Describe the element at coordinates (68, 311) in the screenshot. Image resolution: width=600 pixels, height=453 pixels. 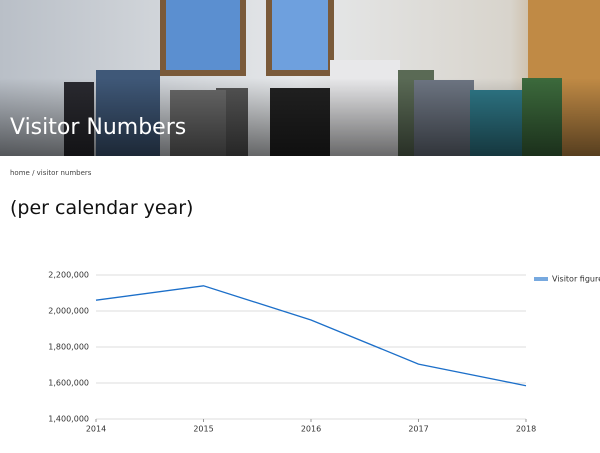
I see `y-tick-label: 2,000,000` at that location.